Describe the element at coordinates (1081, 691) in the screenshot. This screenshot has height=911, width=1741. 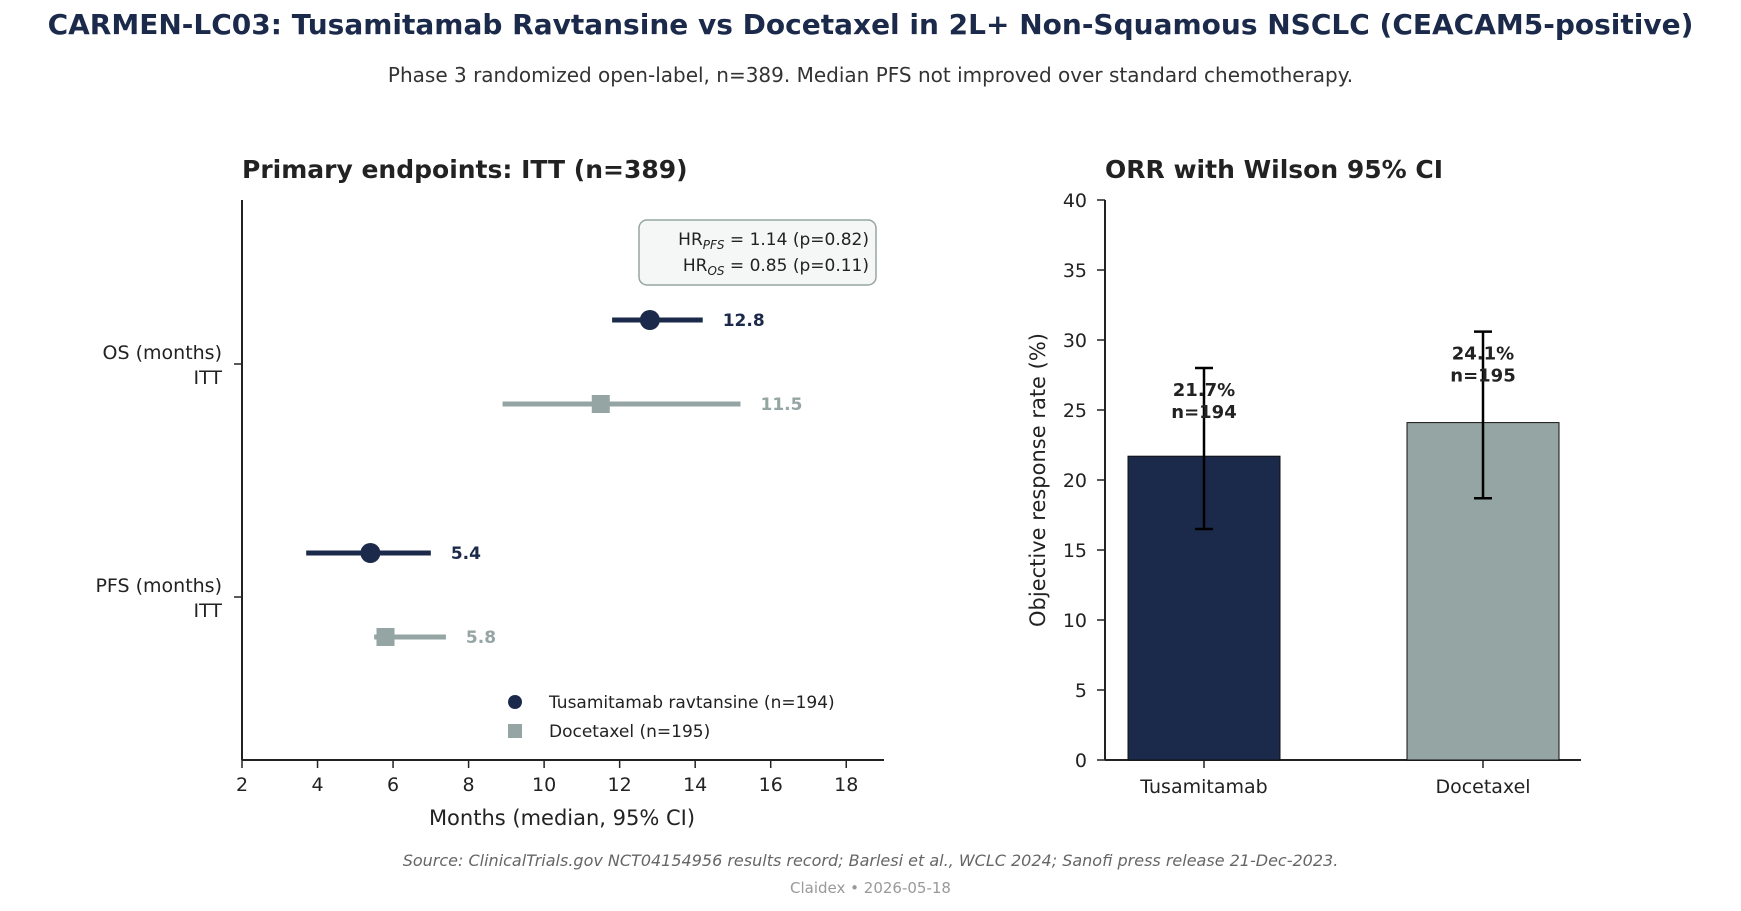
I see `orr-y-tick-label: 5` at that location.